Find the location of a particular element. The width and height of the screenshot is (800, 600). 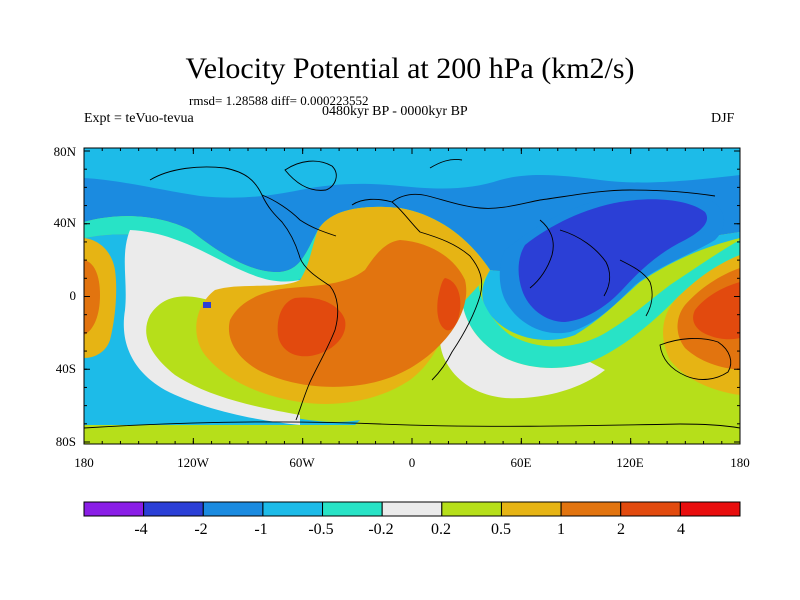

colorbar-label: 0.2 is located at coordinates (441, 529).